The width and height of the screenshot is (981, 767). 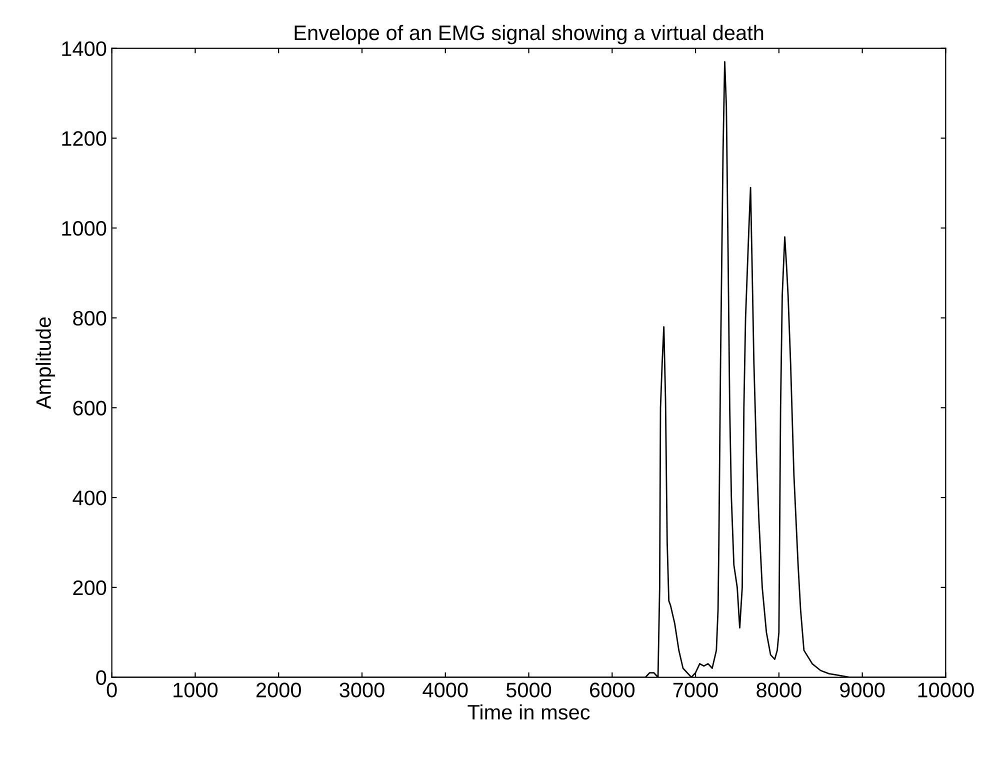 What do you see at coordinates (89, 408) in the screenshot?
I see `y-tick-label: 600` at bounding box center [89, 408].